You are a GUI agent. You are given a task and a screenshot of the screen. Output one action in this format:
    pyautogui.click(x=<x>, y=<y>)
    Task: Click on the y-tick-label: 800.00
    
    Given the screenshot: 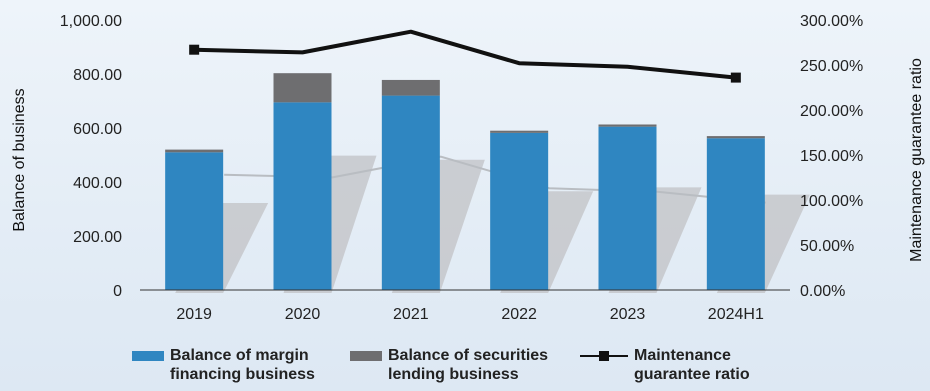 What is the action you would take?
    pyautogui.click(x=97, y=75)
    